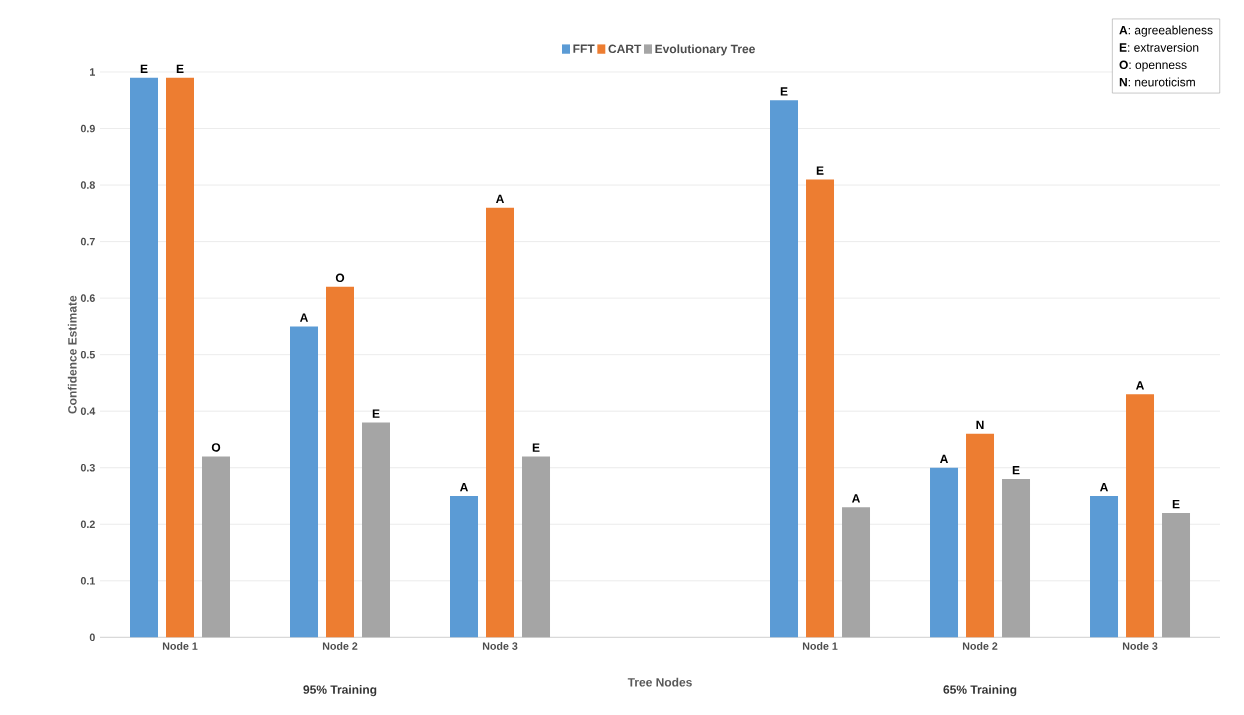 This screenshot has width=1244, height=715. Describe the element at coordinates (980, 691) in the screenshot. I see `text: 65% Training` at that location.